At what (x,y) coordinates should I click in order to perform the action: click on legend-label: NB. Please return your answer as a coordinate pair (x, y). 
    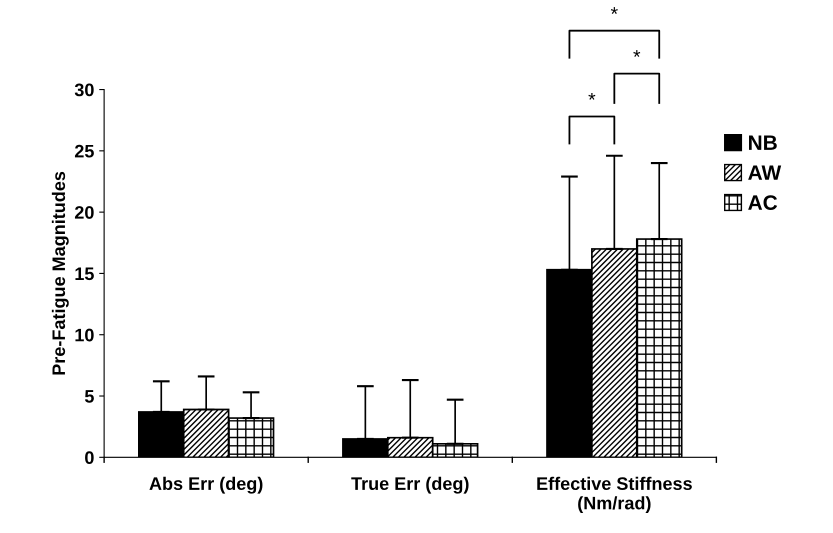
    Looking at the image, I should click on (763, 143).